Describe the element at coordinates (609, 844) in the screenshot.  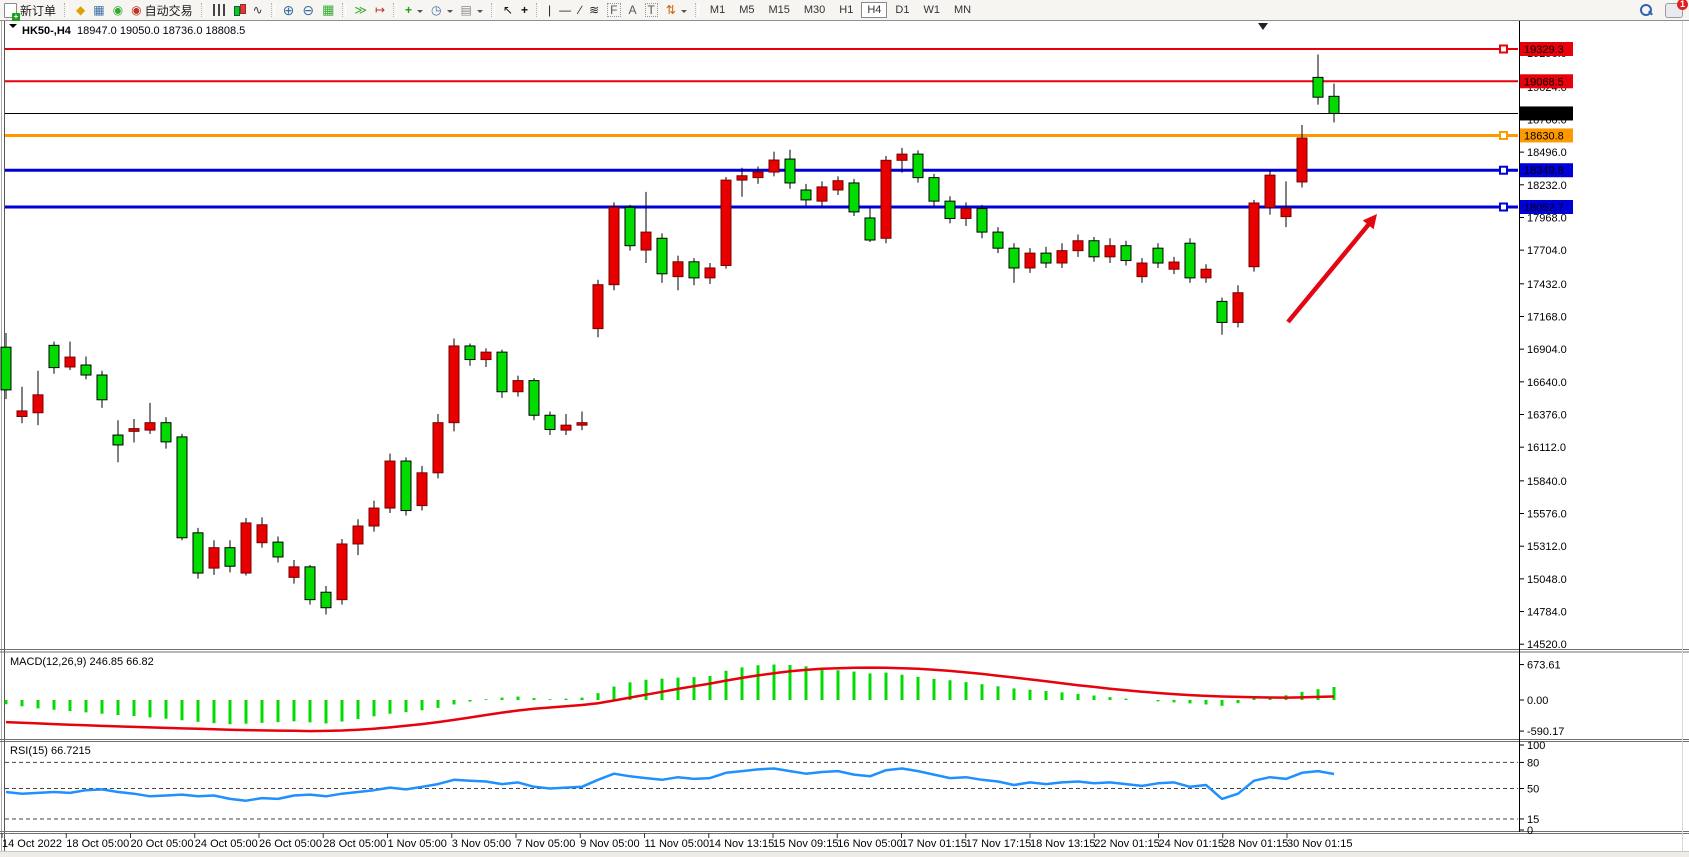
I see `time-tick-label: 9 Nov 05:00` at that location.